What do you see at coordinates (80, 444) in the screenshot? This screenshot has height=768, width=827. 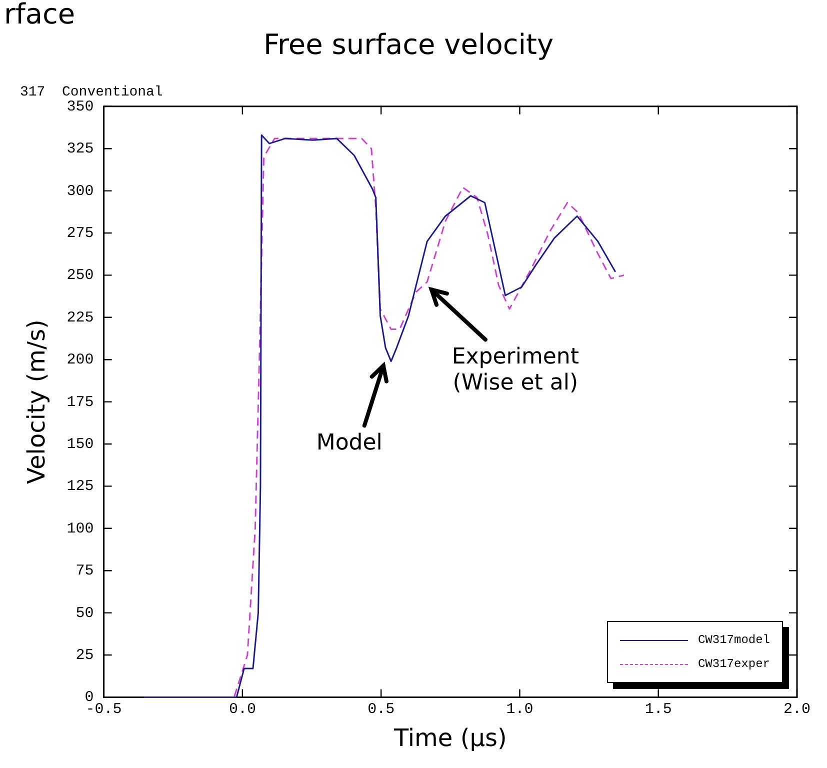 I see `y-tick-label: 150` at bounding box center [80, 444].